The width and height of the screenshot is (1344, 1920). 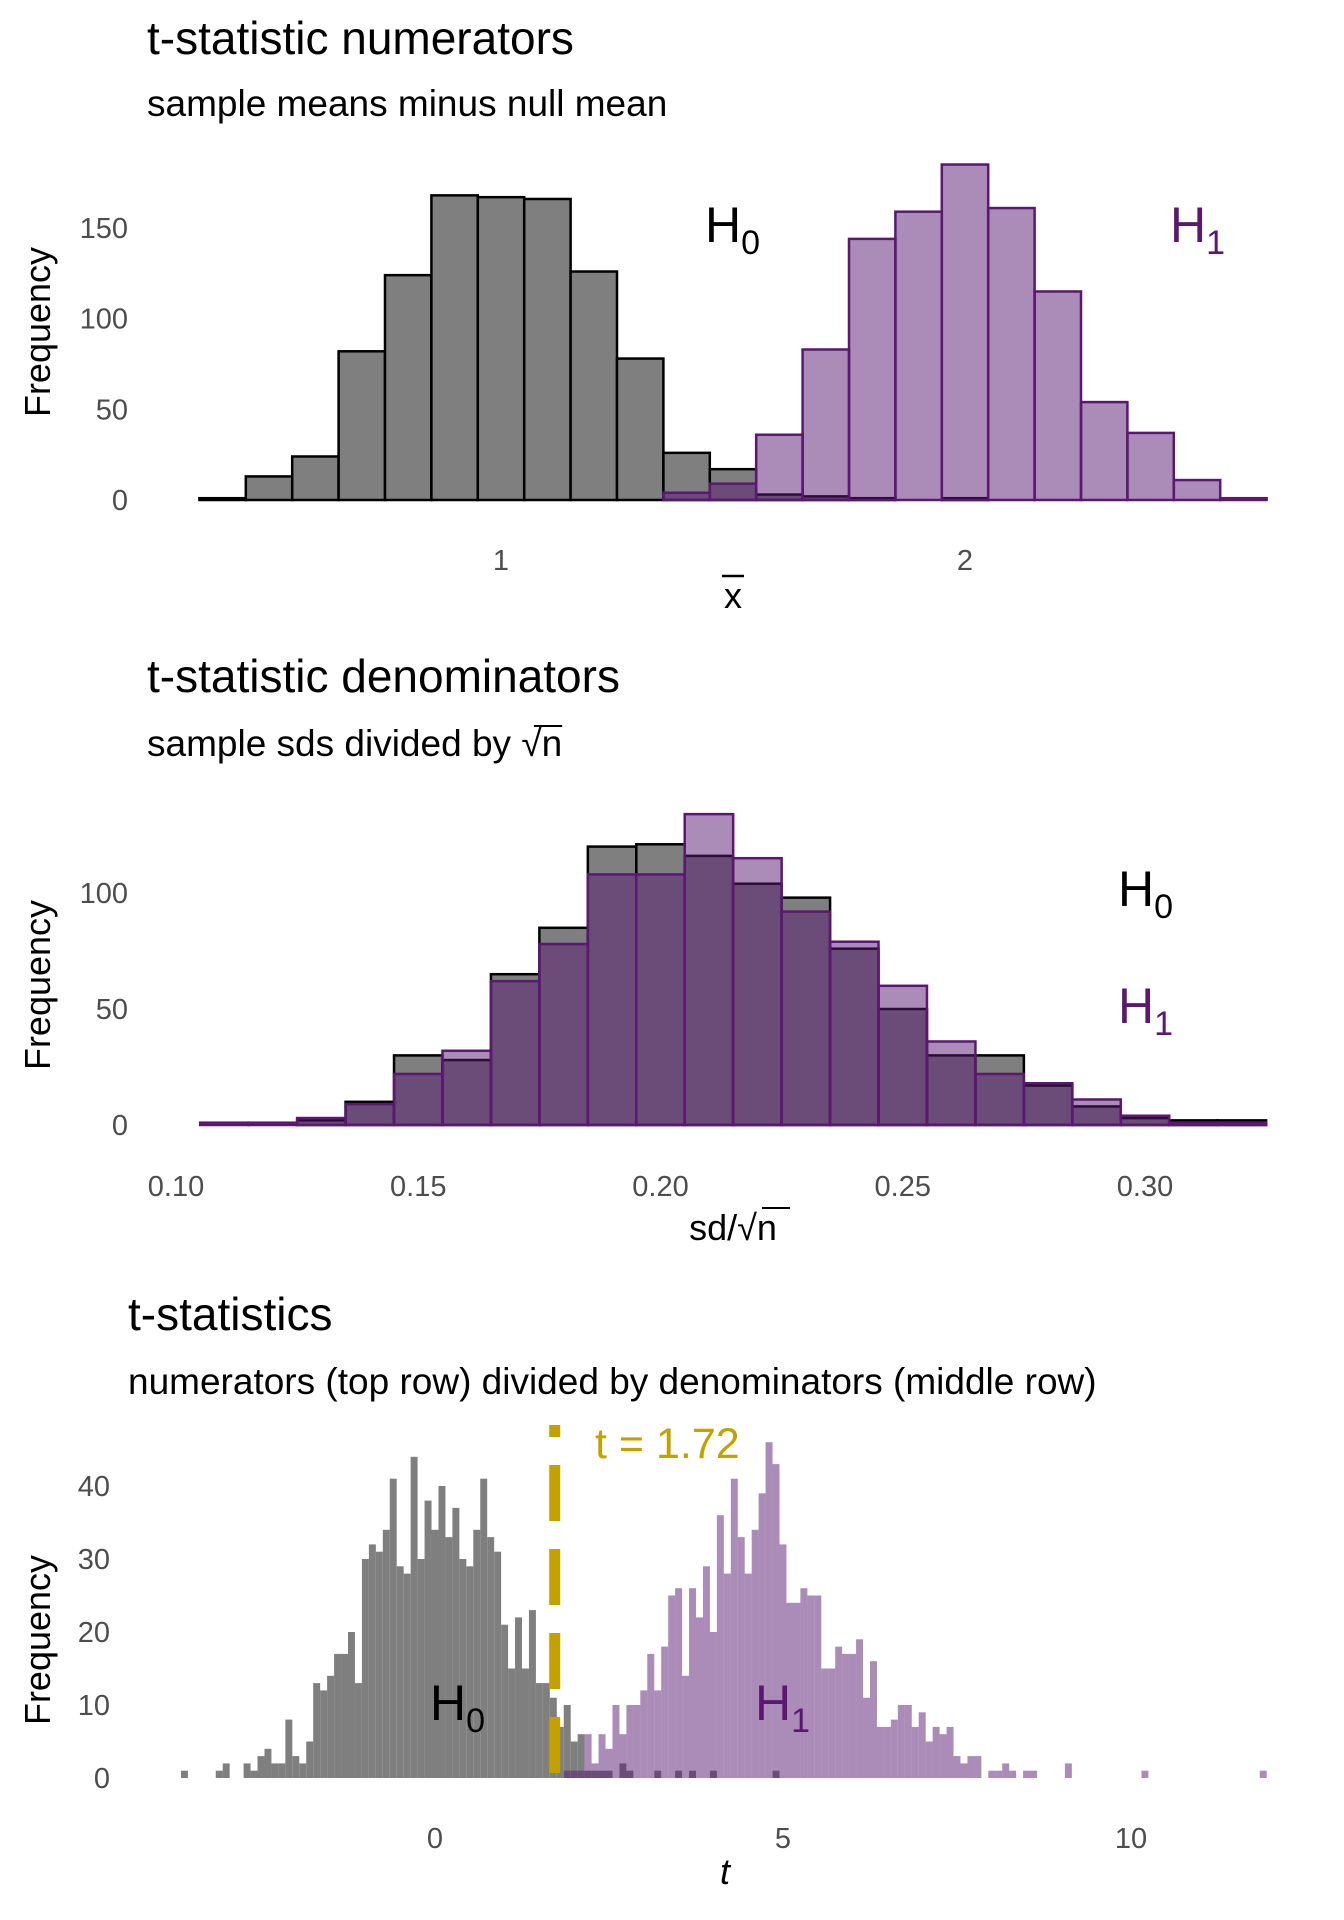 I want to click on x-tick-label: 0.10, so click(x=176, y=1187).